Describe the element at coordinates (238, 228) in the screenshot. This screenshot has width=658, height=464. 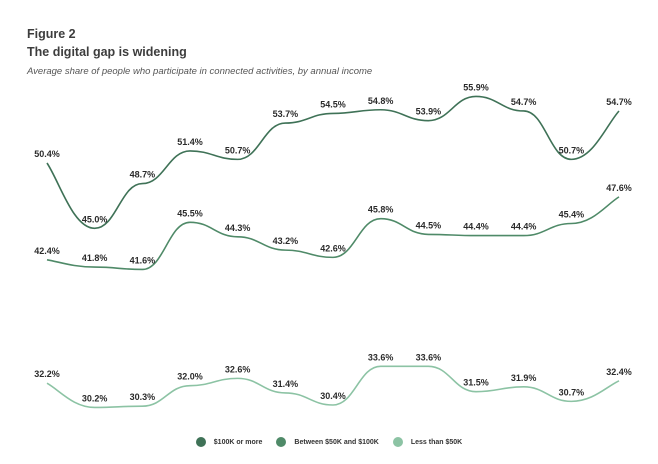
I see `data-label-50k-100k: 44.3%` at that location.